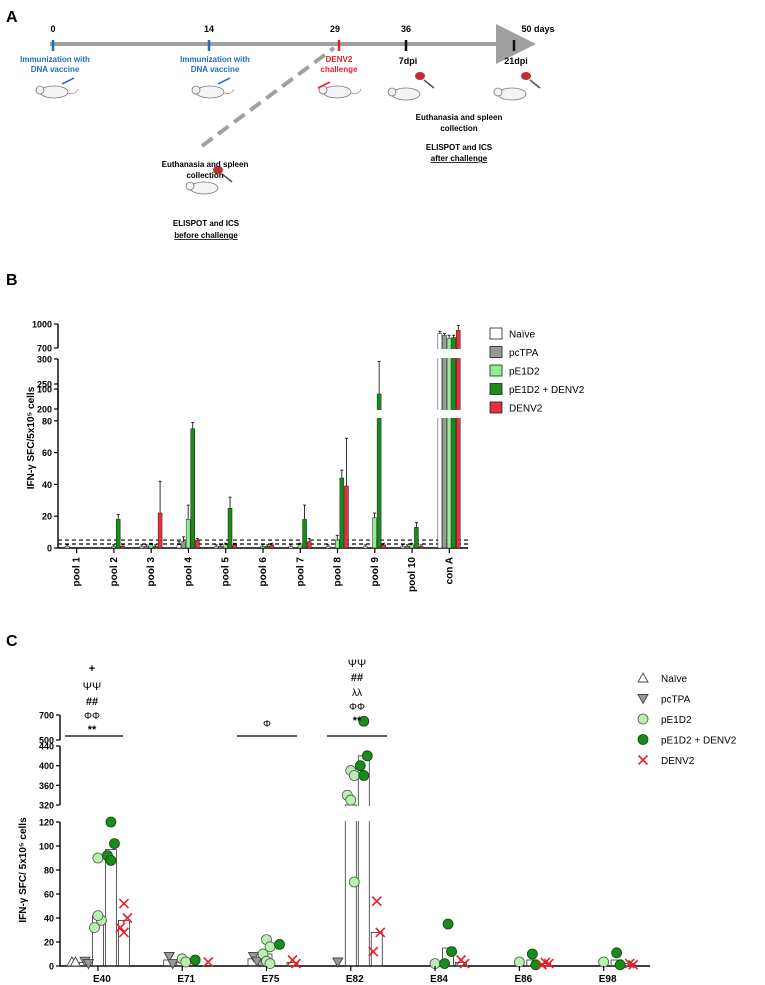  I want to click on challenge-label-b: challenge, so click(339, 69).